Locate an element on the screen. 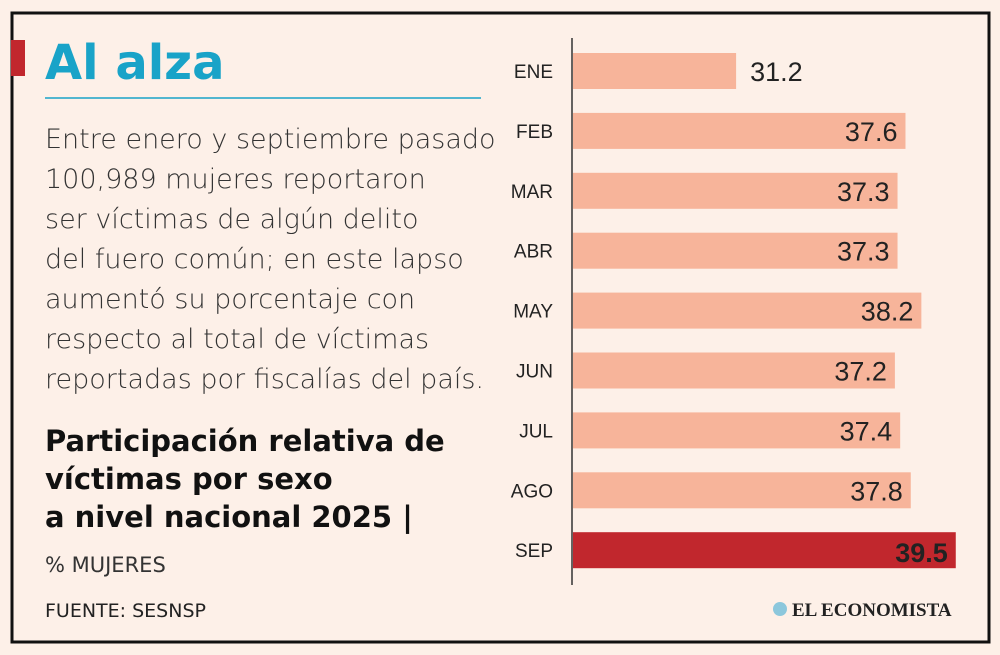 The height and width of the screenshot is (655, 1000). title-line: Participación relativa de is located at coordinates (245, 441).